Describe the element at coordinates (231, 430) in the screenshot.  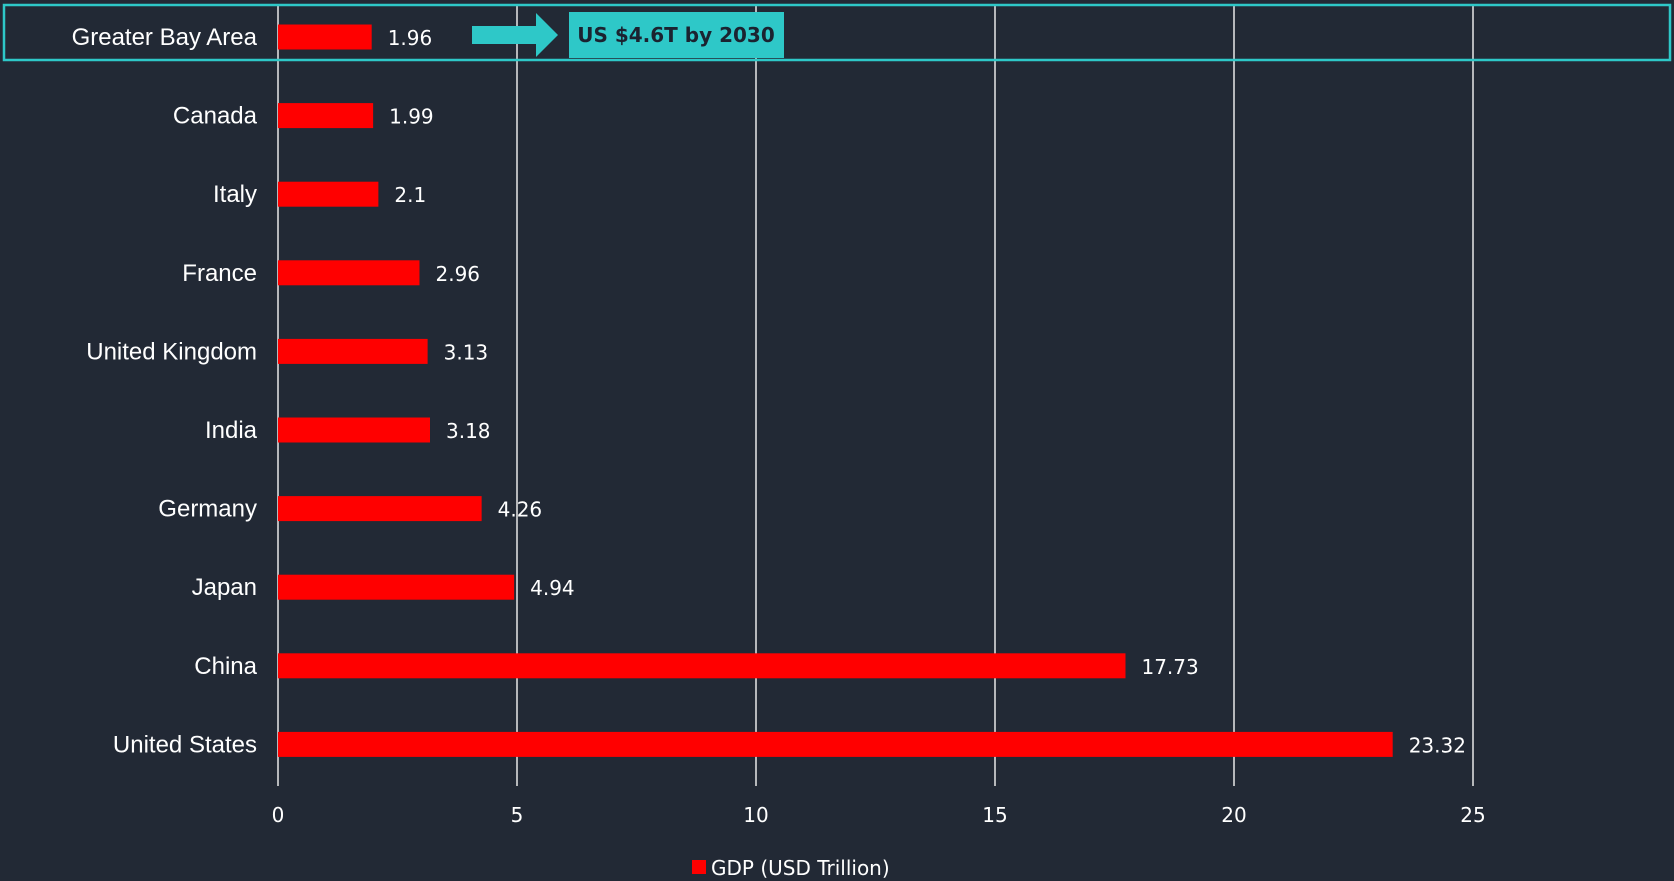
I see `category-label: India` at that location.